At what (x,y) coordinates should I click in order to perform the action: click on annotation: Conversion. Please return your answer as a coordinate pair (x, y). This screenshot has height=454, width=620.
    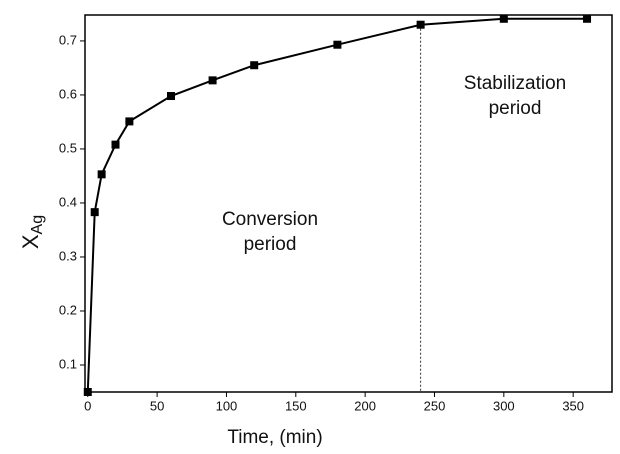
    Looking at the image, I should click on (270, 219).